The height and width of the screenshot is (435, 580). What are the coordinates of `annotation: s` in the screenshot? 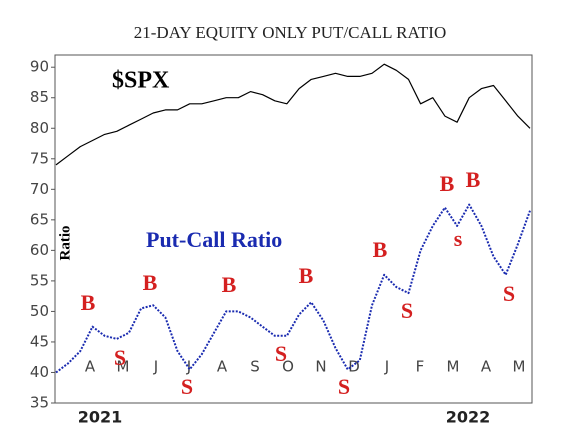 It's located at (458, 238).